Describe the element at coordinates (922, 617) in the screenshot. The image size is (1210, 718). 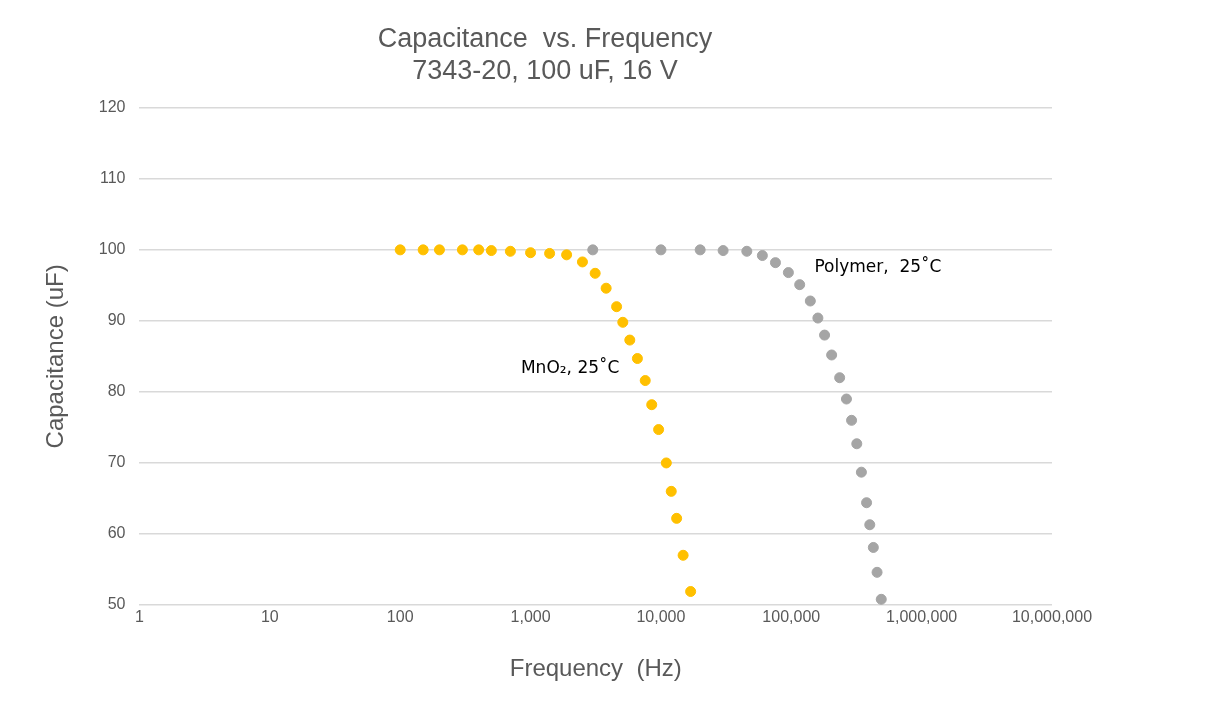
I see `x-tick-label: 1,000,000` at that location.